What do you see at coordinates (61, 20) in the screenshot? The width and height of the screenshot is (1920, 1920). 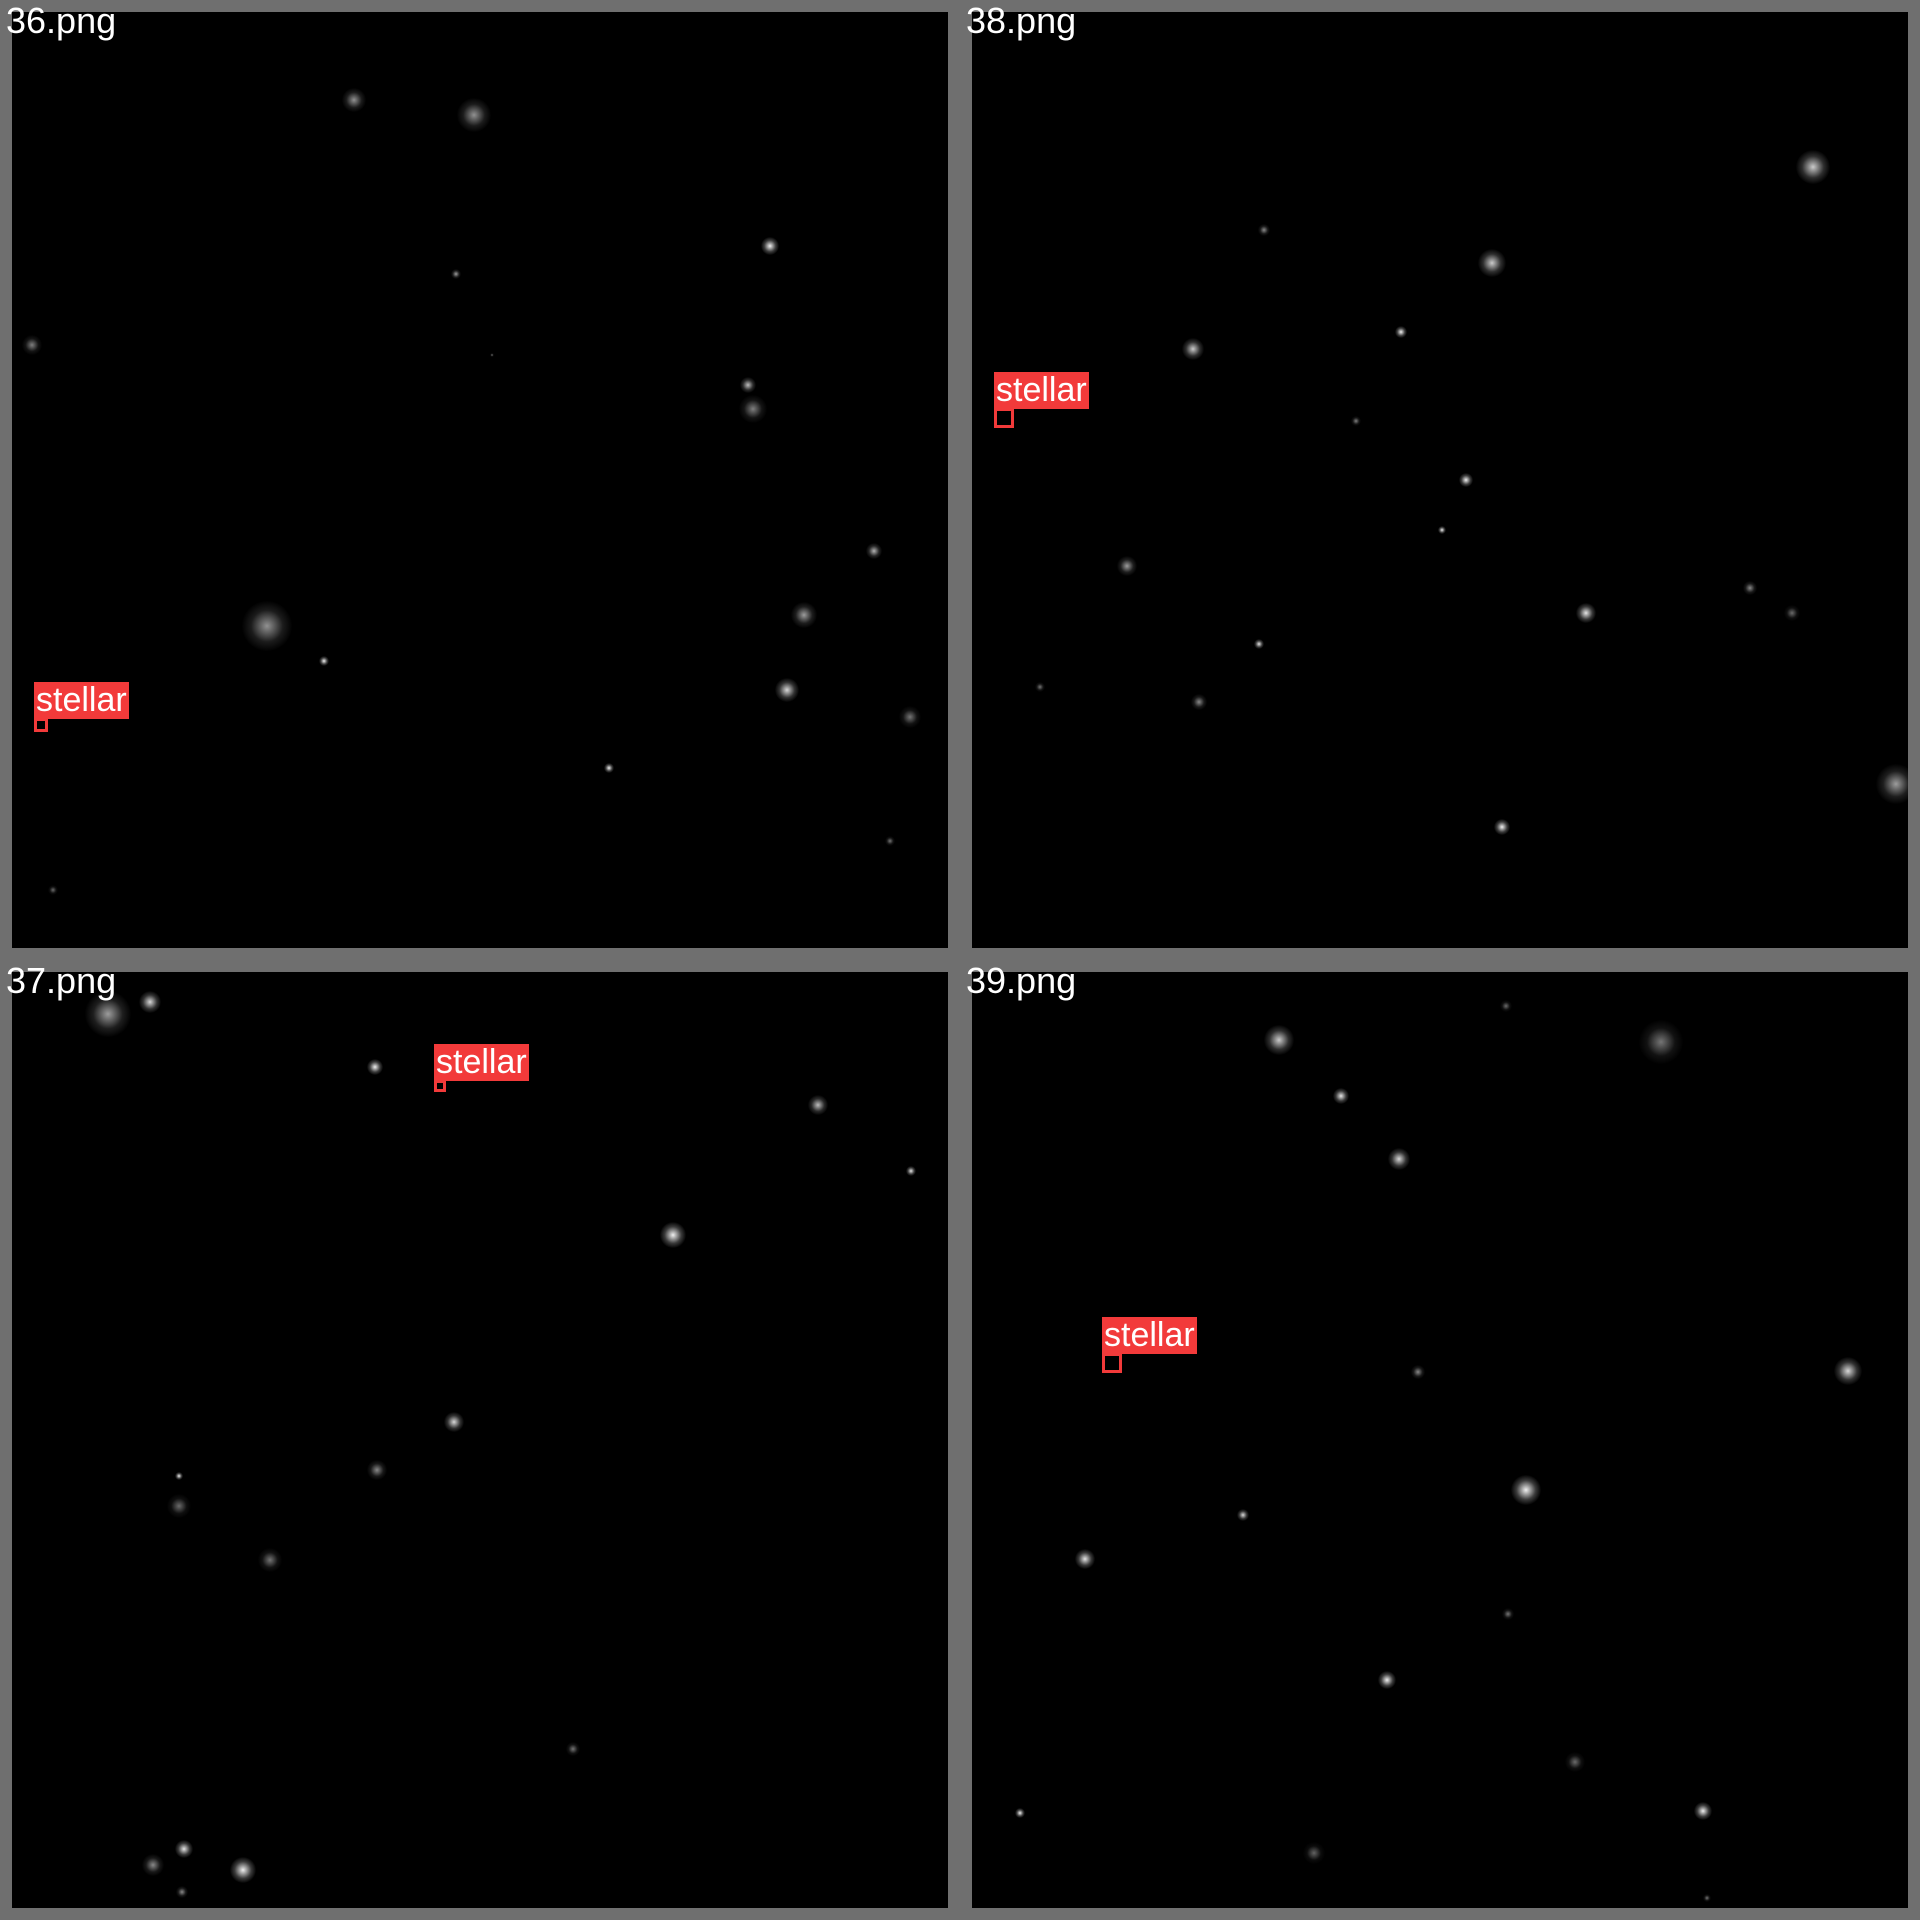 I see `panel-filename: 36.png` at bounding box center [61, 20].